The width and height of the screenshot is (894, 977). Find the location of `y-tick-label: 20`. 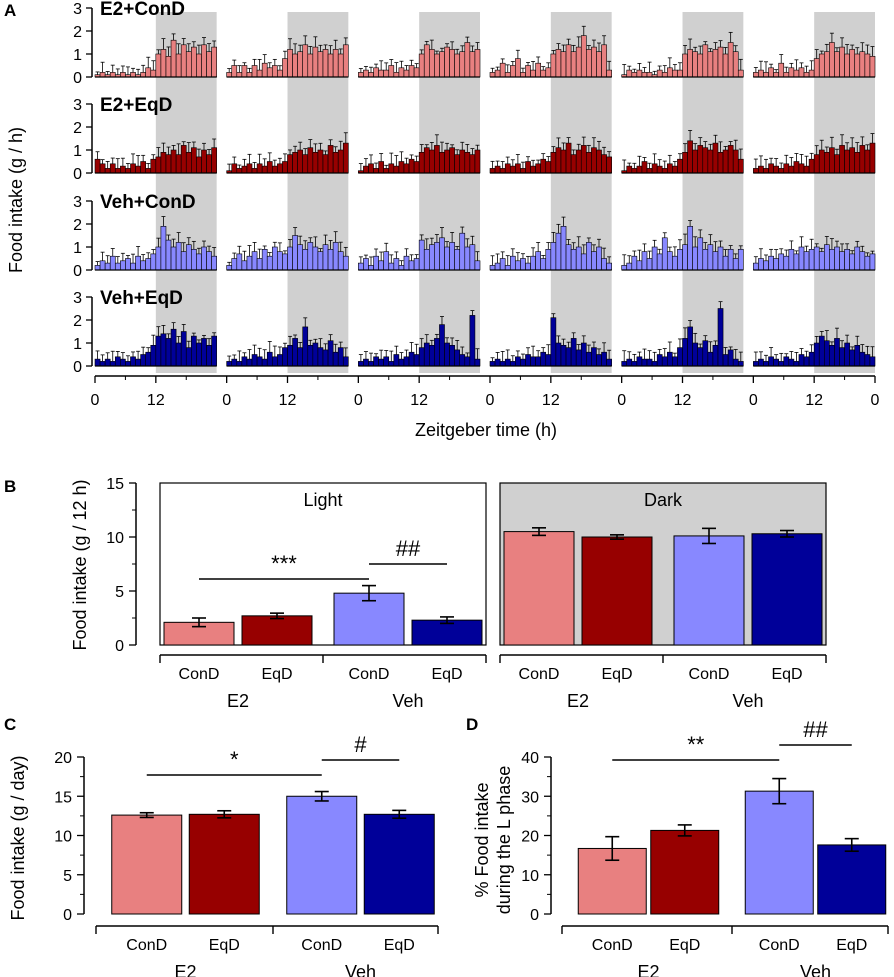

y-tick-label: 20 is located at coordinates (63, 758).